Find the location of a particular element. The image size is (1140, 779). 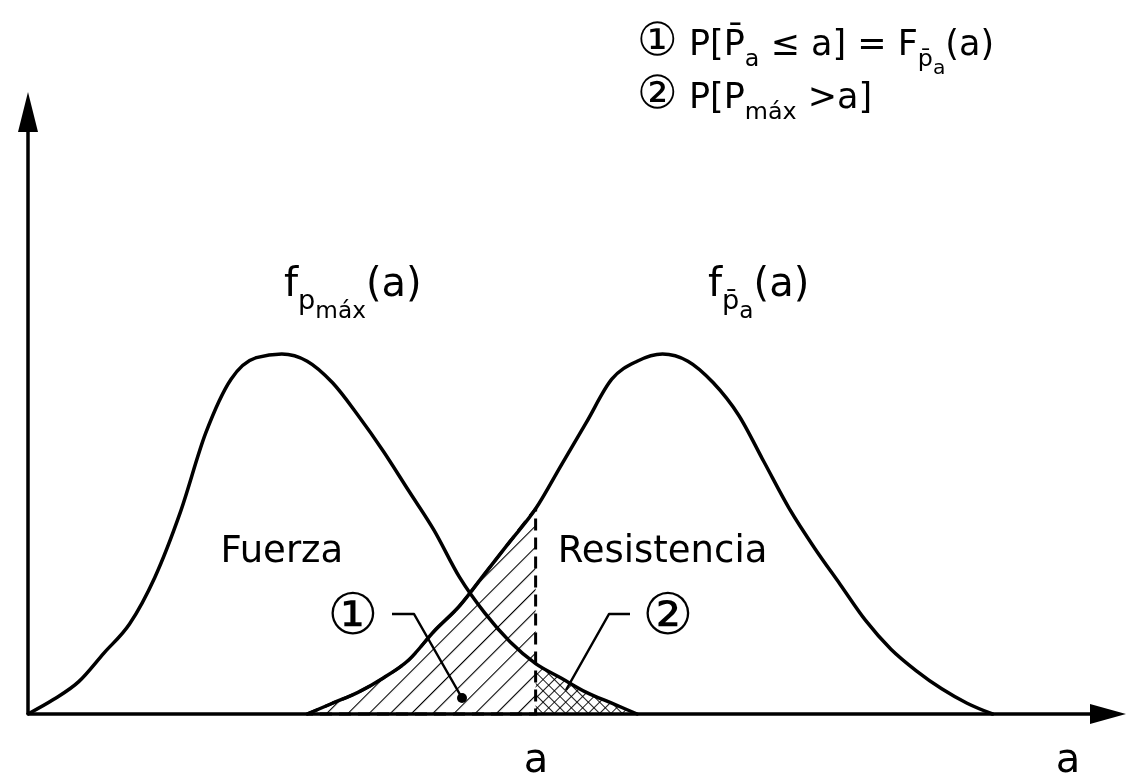

x-axis-title: a is located at coordinates (1068, 757).